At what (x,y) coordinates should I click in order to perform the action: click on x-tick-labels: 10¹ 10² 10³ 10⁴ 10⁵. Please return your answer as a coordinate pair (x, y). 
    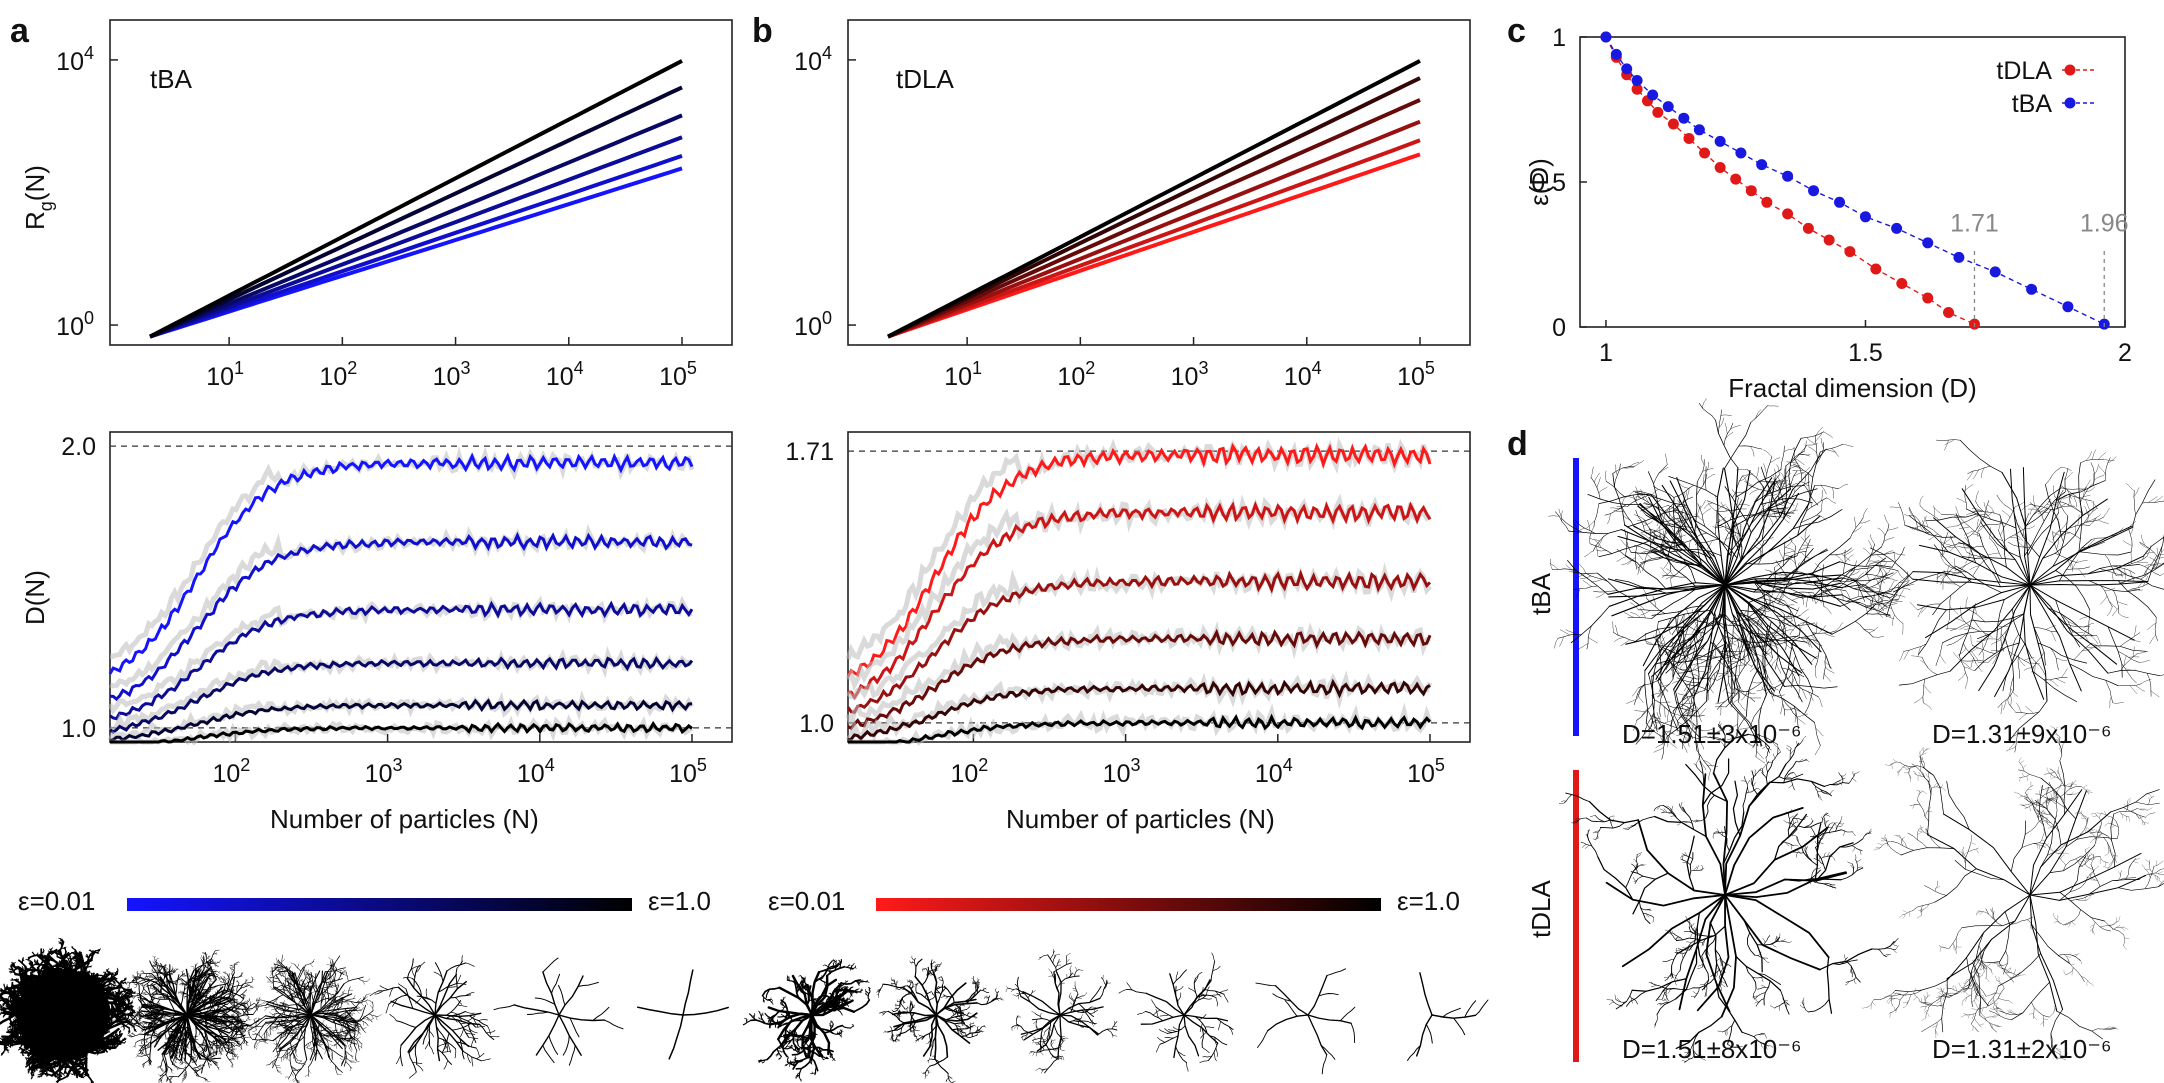
    Looking at the image, I should click on (1189, 364).